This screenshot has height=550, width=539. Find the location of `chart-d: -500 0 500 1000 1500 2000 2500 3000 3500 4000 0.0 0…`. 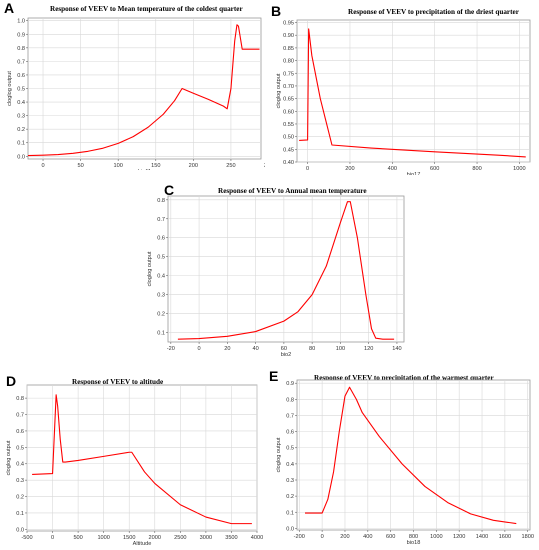

chart-d: -500 0 500 1000 1500 2000 2500 3000 3500 4000 0.0 0… is located at coordinates (134, 465).